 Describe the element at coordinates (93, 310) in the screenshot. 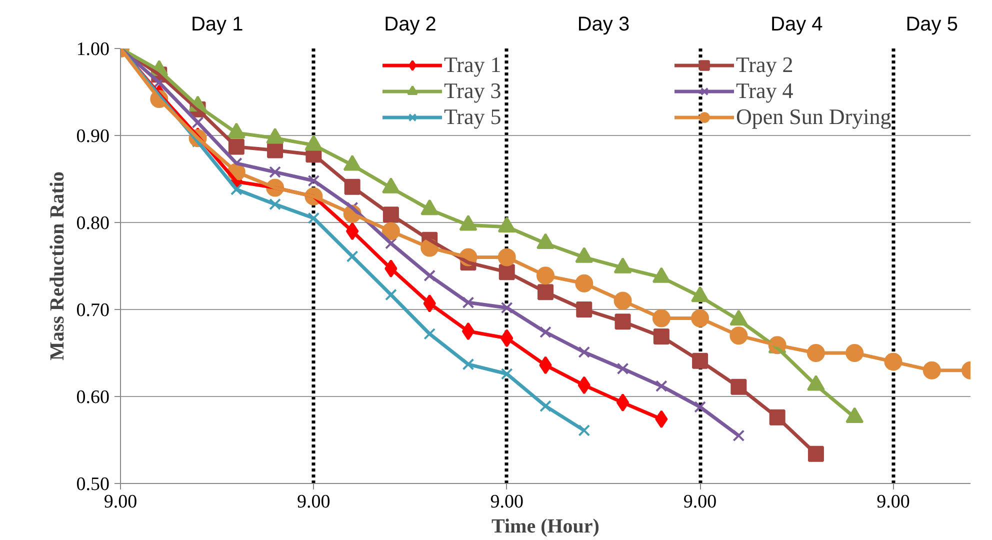

I see `y-tick-label: 0.70` at that location.